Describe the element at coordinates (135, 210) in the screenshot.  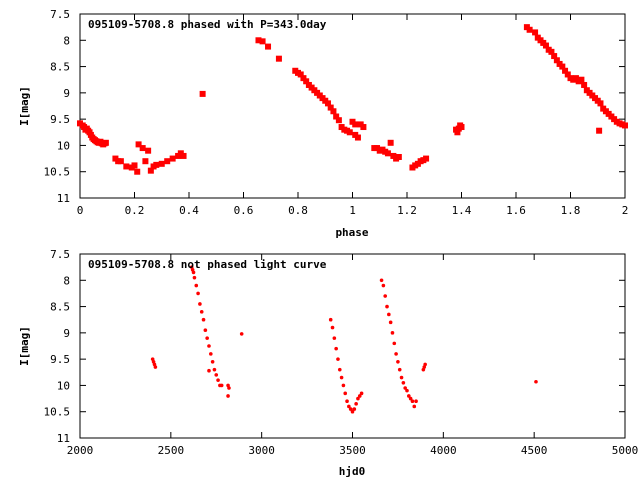
I see `x-tick-label: 0.2` at that location.